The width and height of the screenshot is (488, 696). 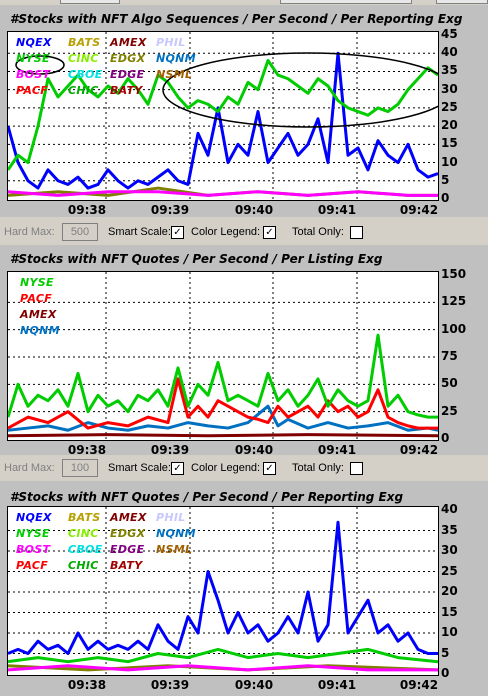 What do you see at coordinates (80, 232) in the screenshot?
I see `hard-max-input: 500` at bounding box center [80, 232].